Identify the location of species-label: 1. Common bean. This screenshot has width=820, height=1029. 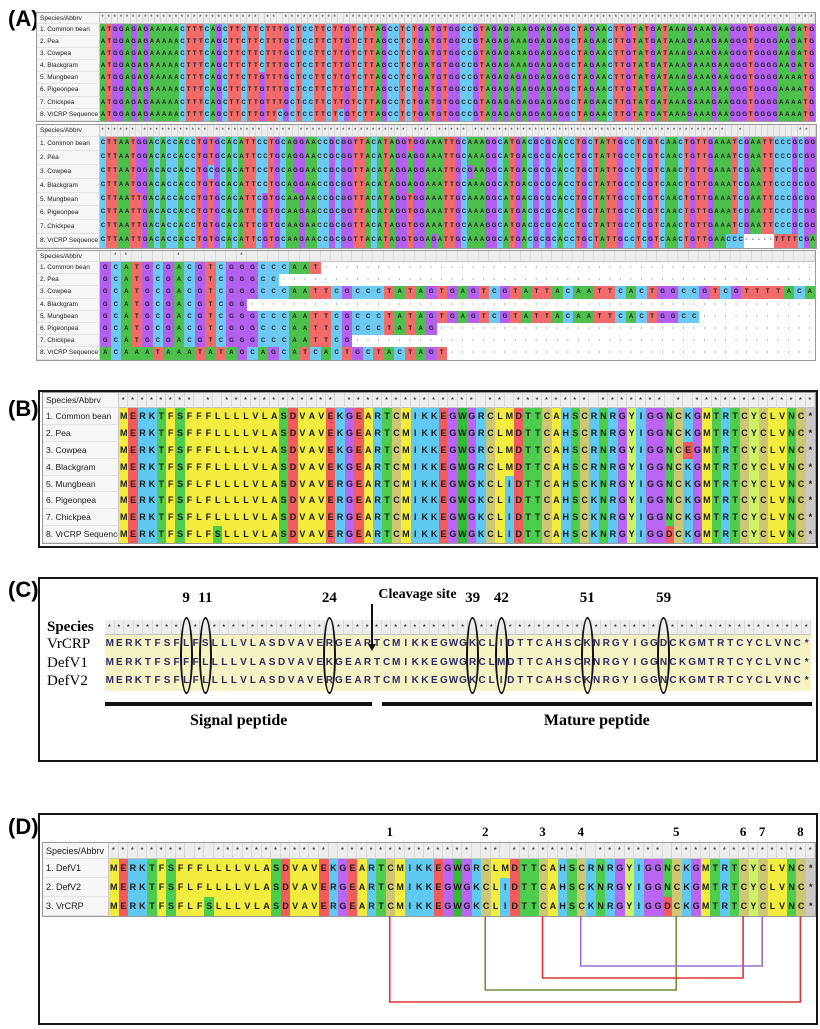
(68, 144).